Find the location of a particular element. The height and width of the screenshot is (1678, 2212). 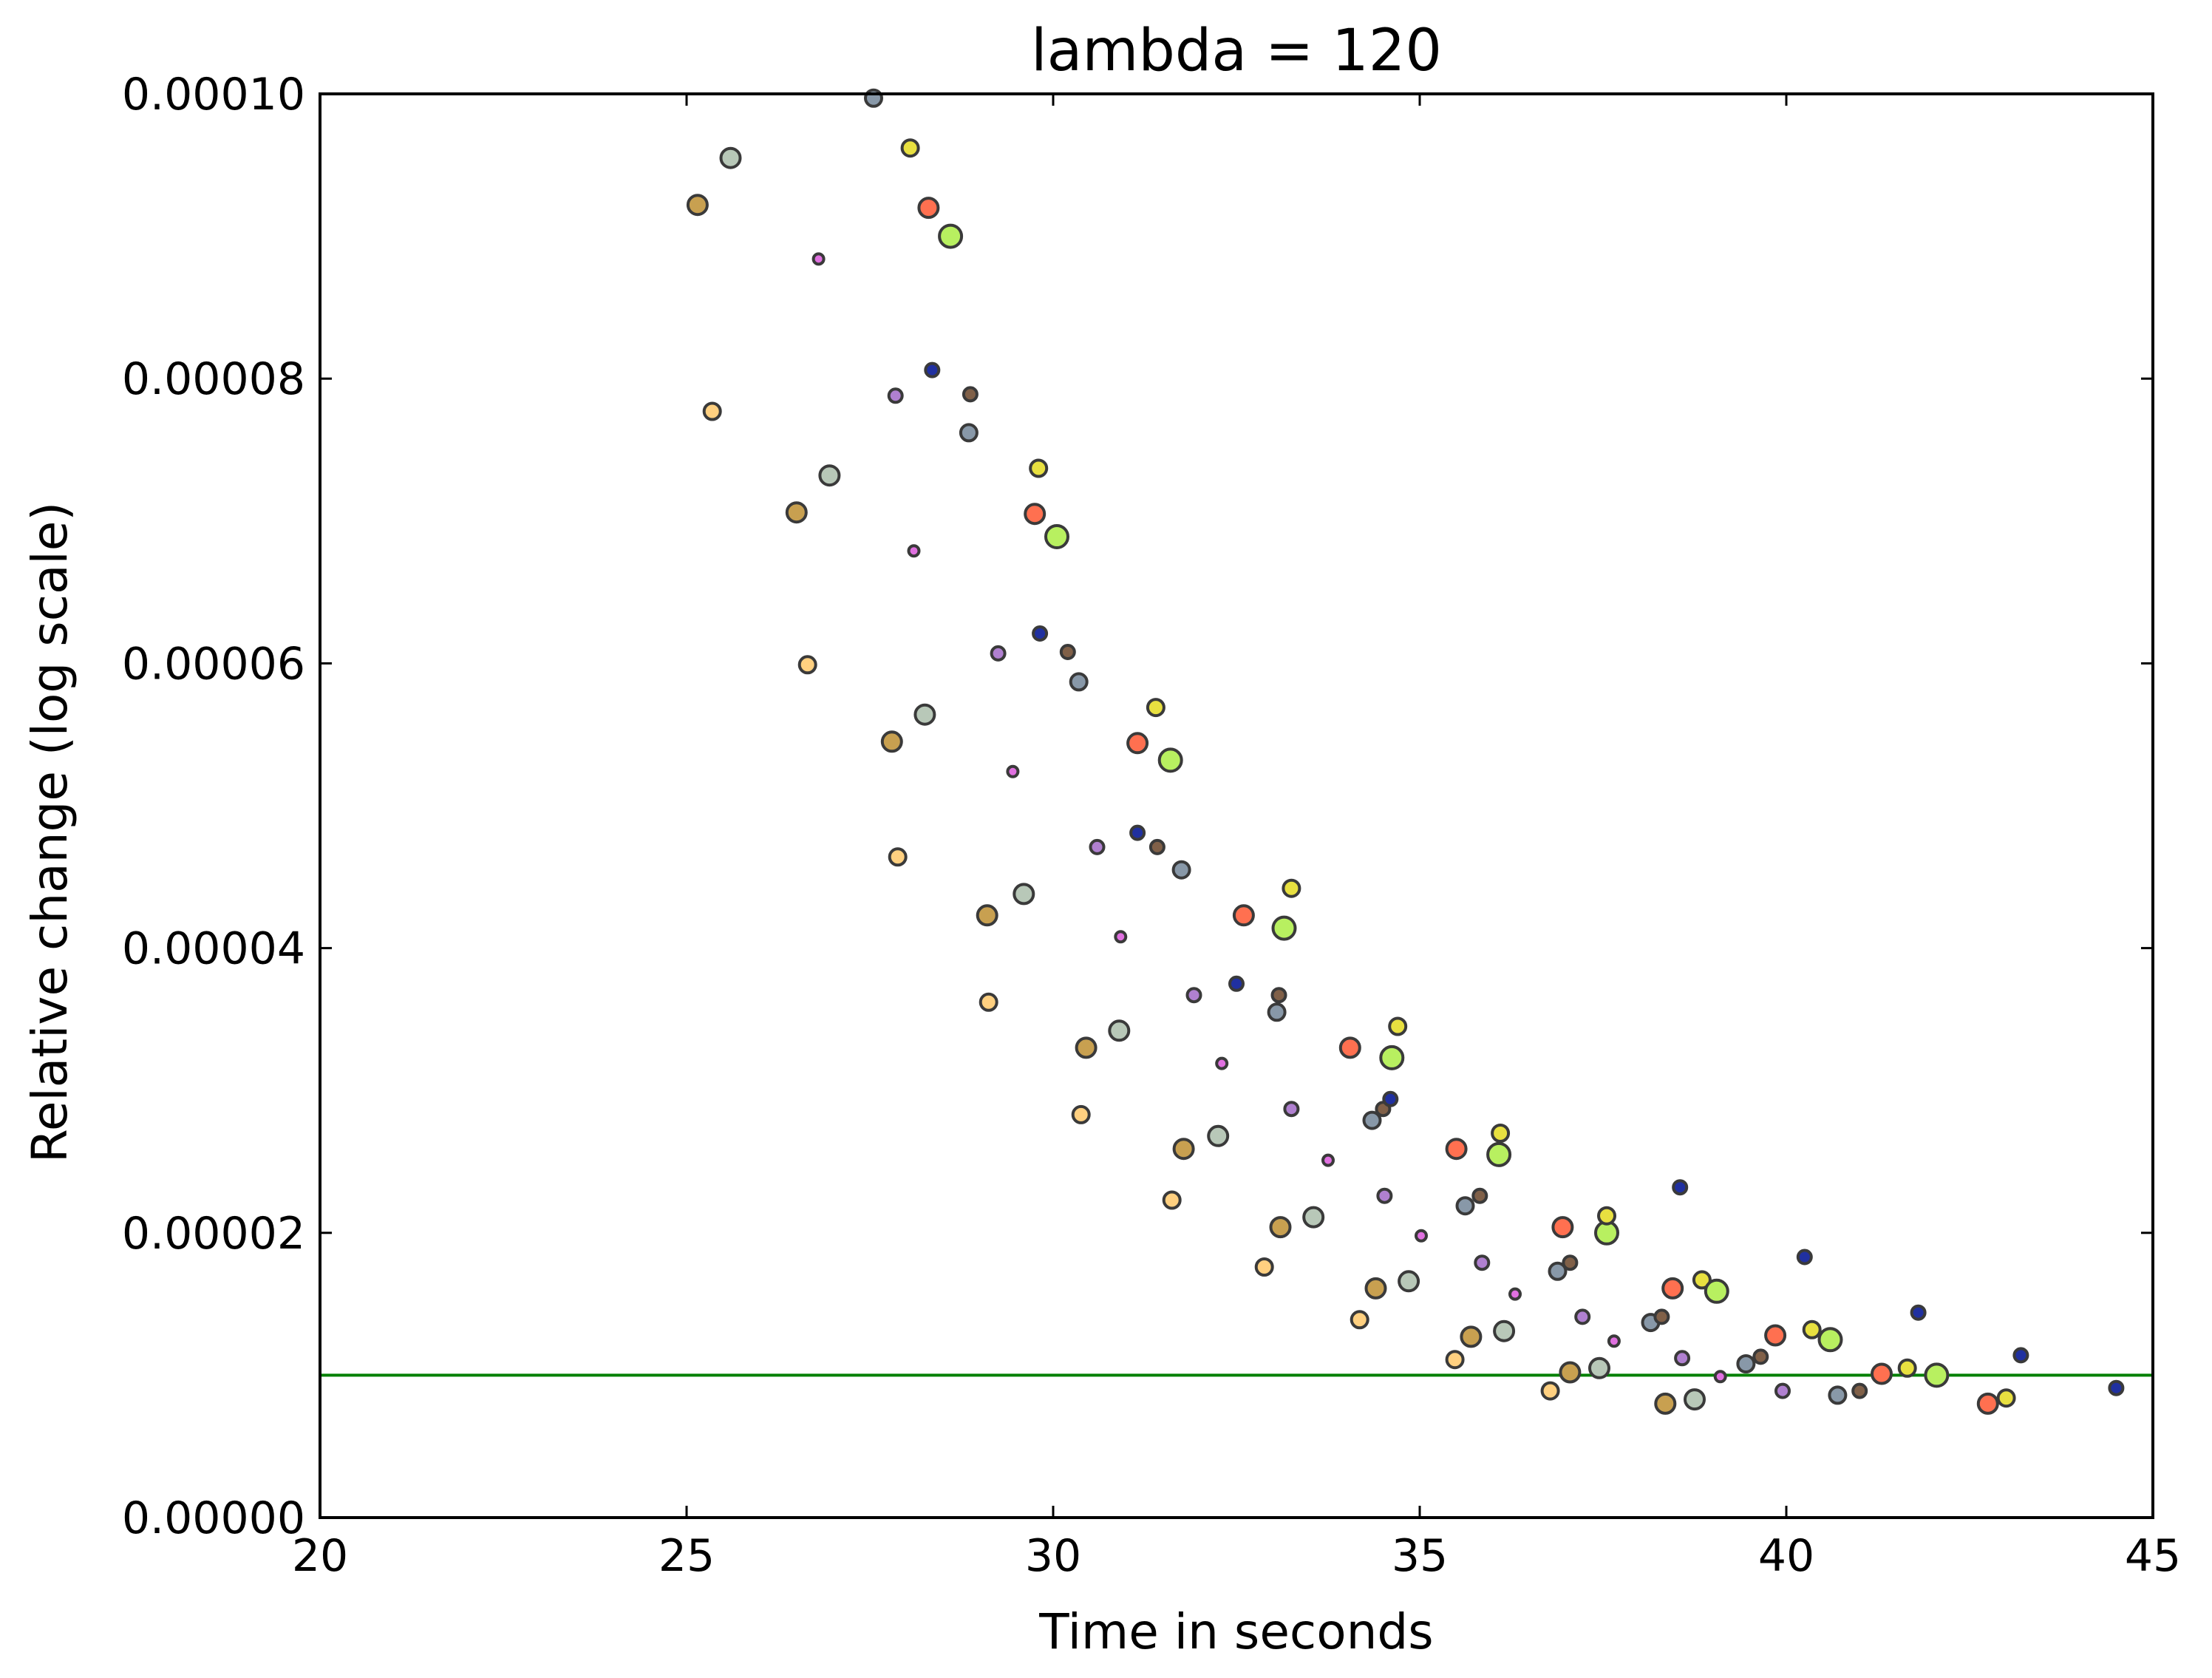

y-tick-label: 0.00006 is located at coordinates (213, 664).